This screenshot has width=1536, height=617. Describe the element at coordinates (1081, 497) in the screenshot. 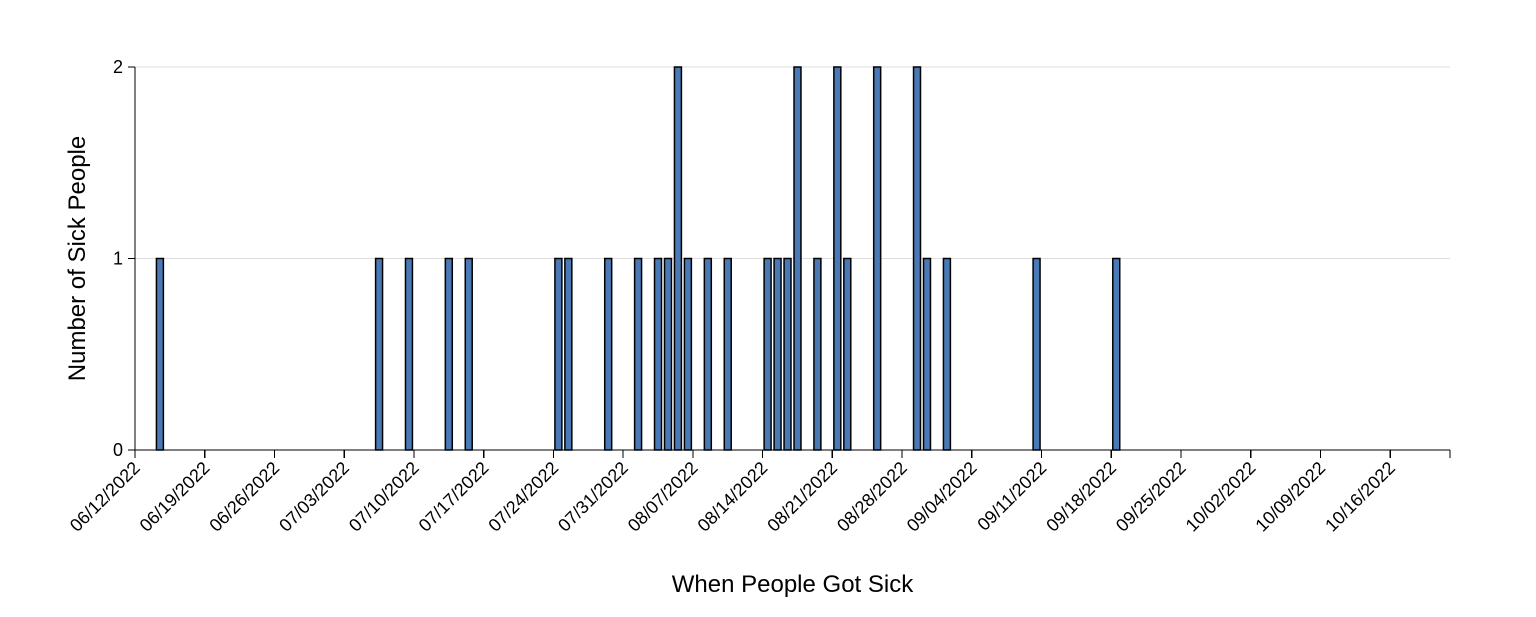

I see `x-tick-label: 09/18/2022` at that location.